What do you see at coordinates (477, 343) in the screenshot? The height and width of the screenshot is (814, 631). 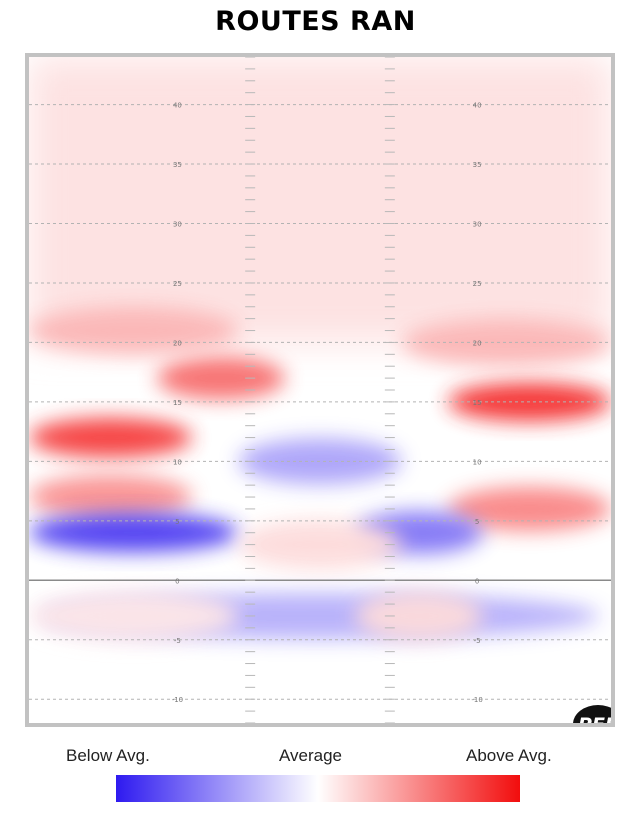 I see `ytick-label-right-4: 20` at bounding box center [477, 343].